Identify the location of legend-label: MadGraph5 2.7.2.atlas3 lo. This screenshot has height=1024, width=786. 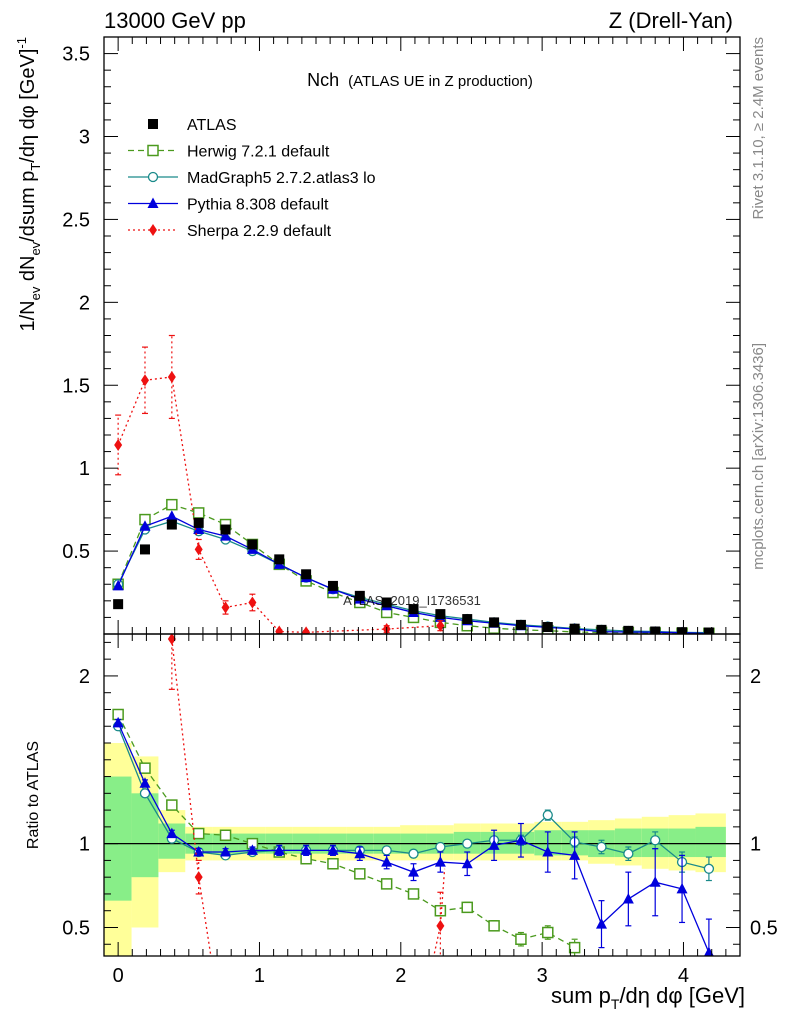
(281, 178).